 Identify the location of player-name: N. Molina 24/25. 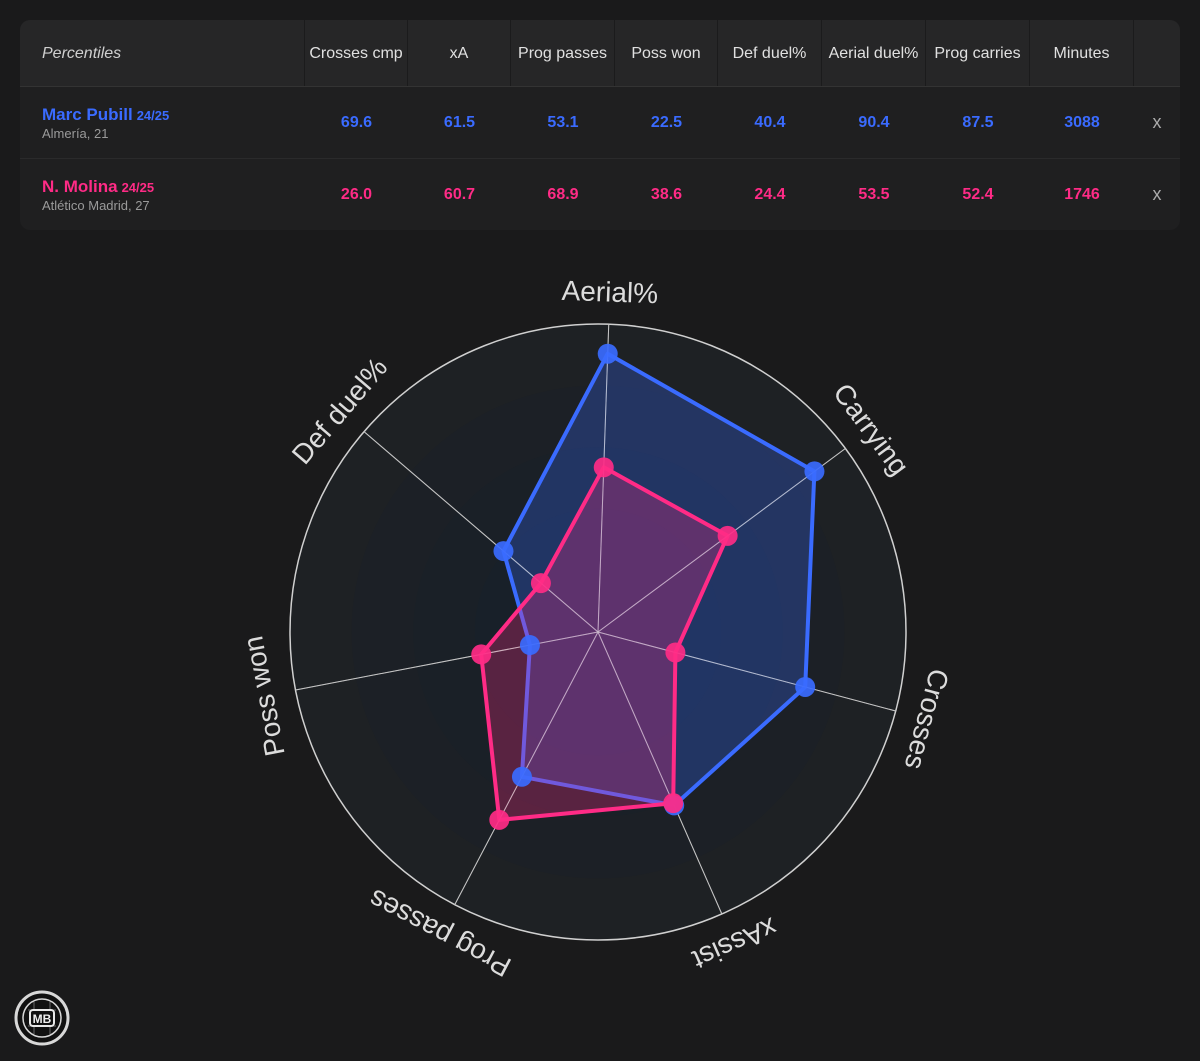
(98, 186).